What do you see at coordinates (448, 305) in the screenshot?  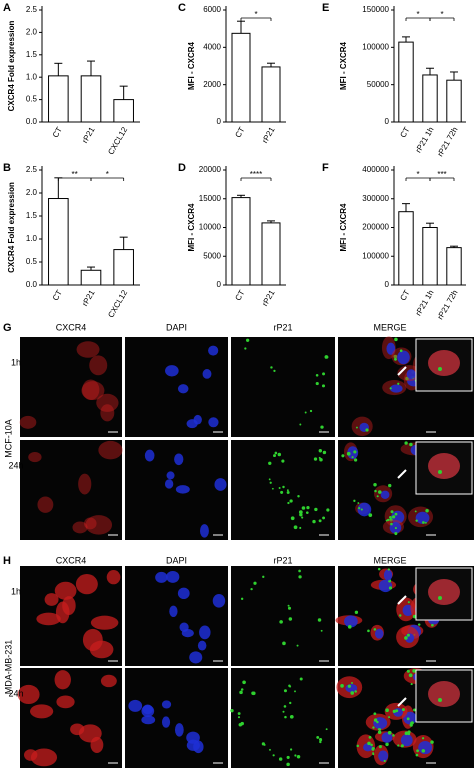 I see `x-tick-label: rP21 72h` at bounding box center [448, 305].